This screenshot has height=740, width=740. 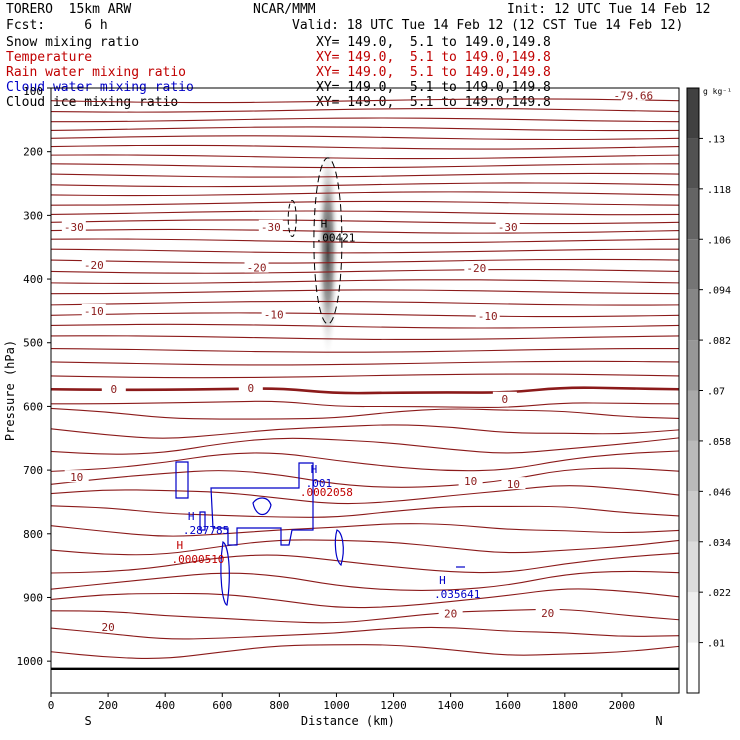 I want to click on y-axis-title: Pressure (hPa), so click(x=10, y=390).